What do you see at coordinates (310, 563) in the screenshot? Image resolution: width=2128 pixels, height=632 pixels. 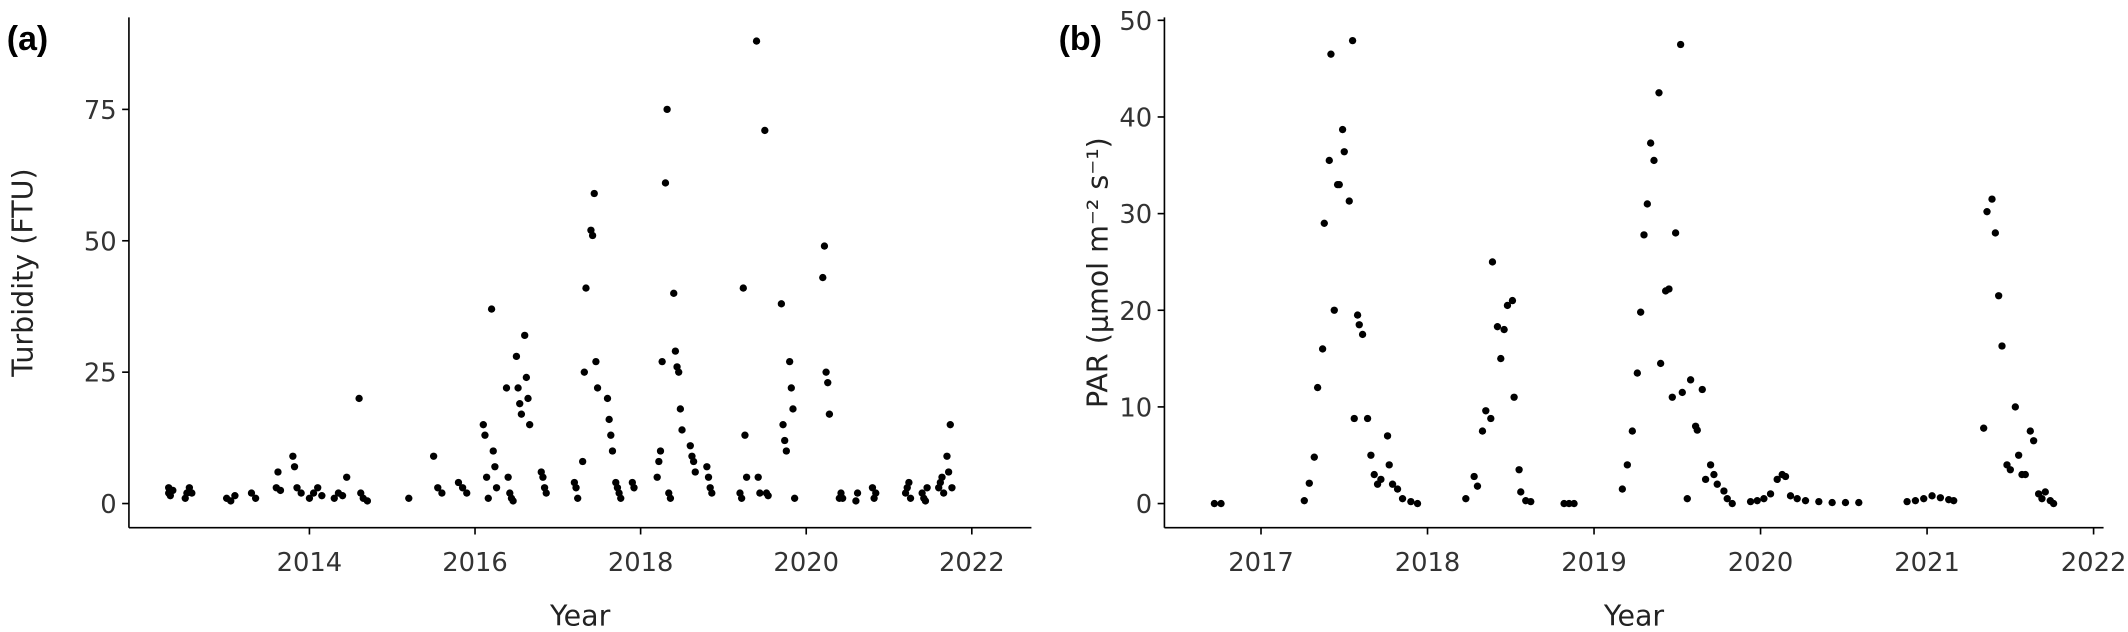 I see `x-tick-label: 2014` at bounding box center [310, 563].